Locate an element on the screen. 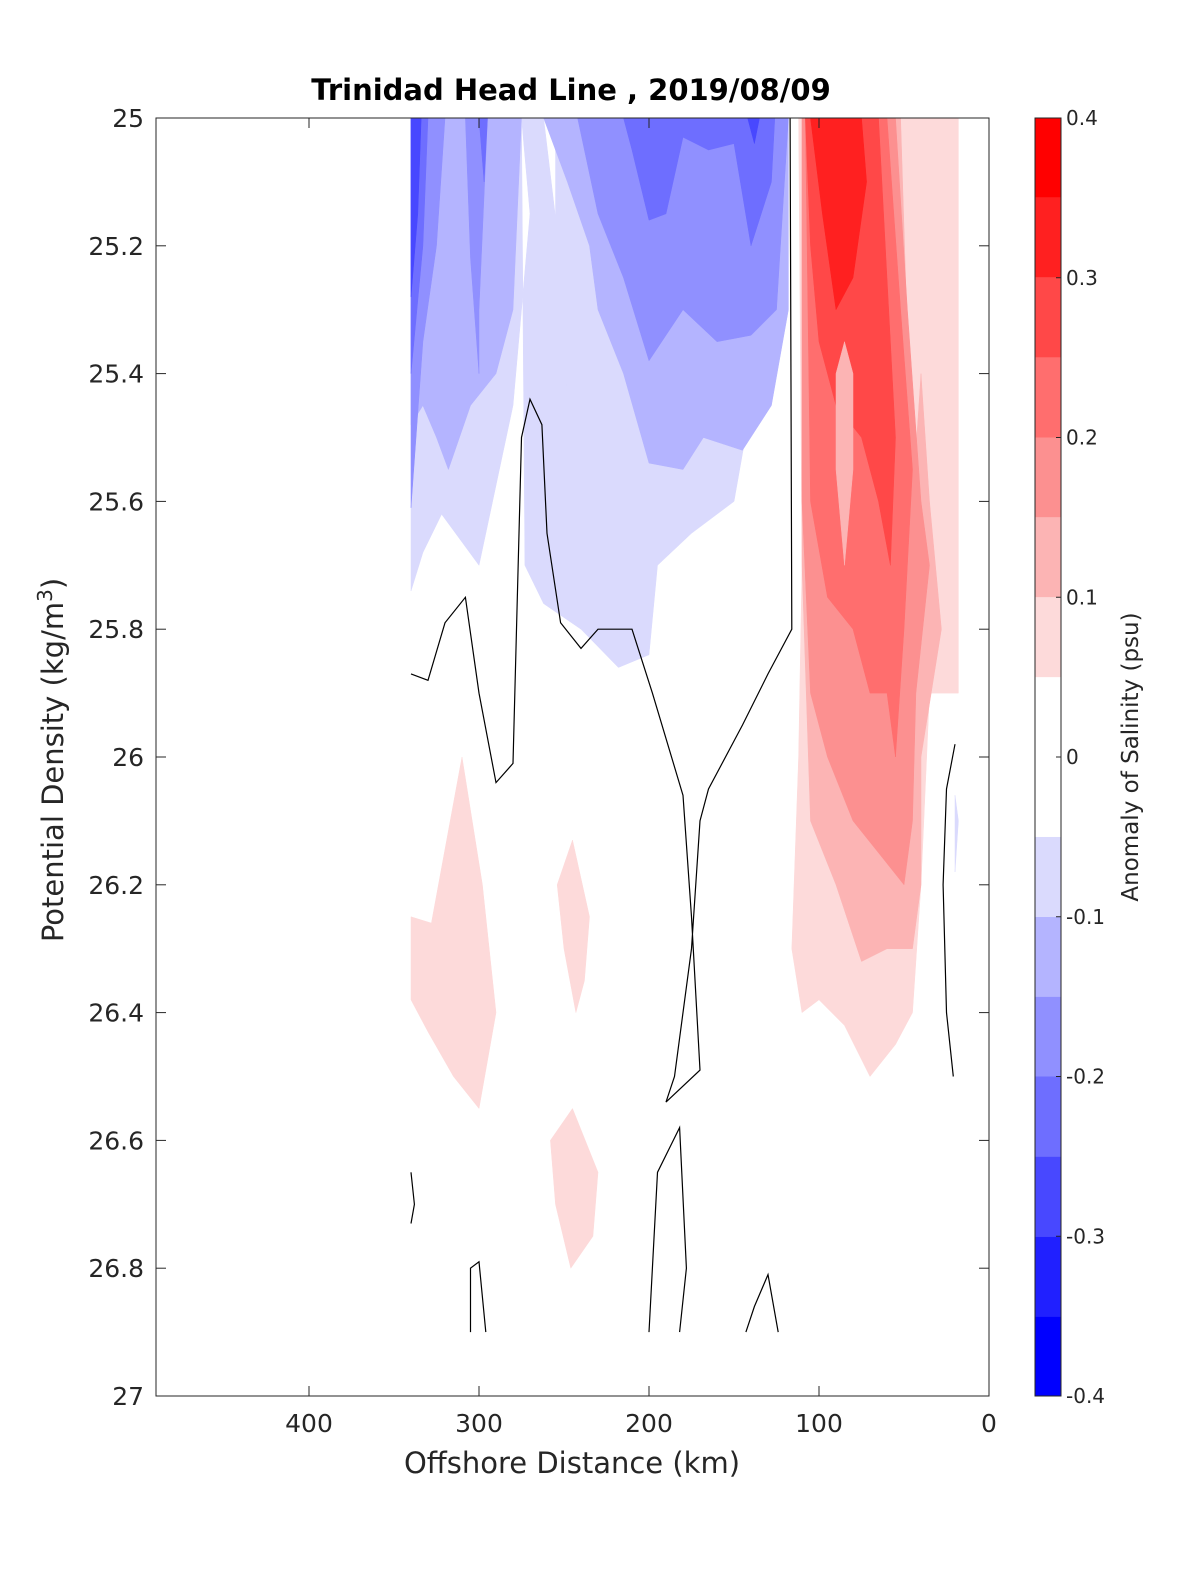  colorbar-label: Anomaly of Salinity (psu) is located at coordinates (1131, 756).